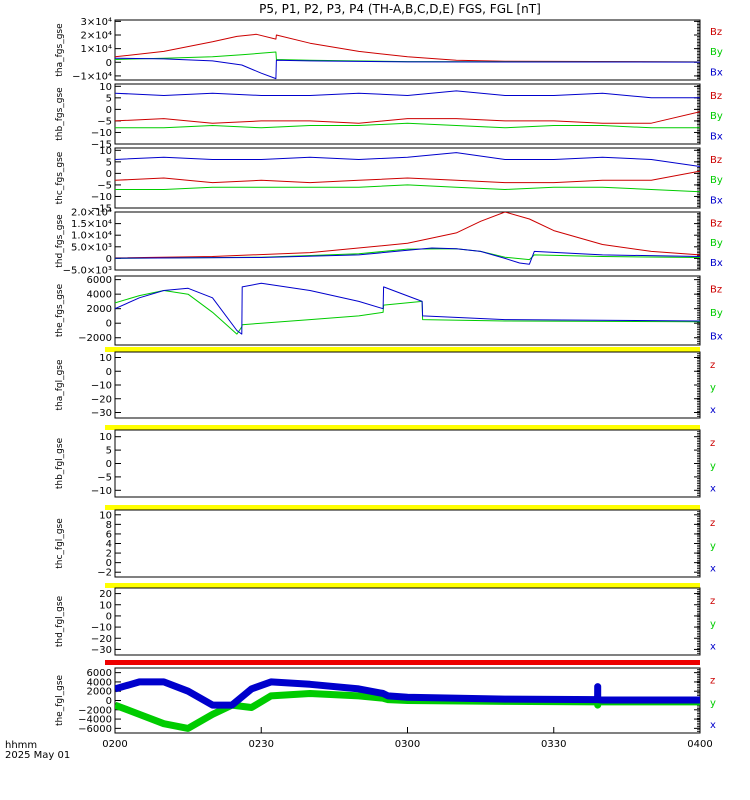  What do you see at coordinates (60, 463) in the screenshot?
I see `y-axis-label: thb_fgl_gse` at bounding box center [60, 463].